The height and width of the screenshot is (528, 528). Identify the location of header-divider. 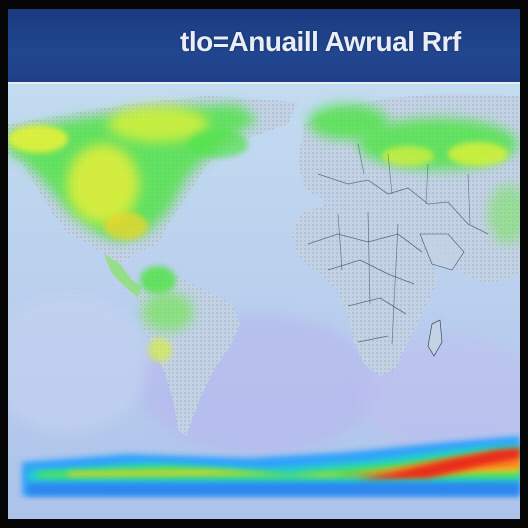
(264, 83).